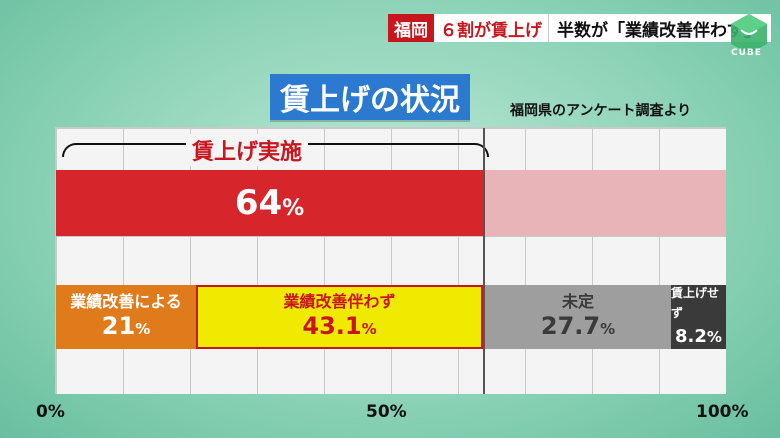 The height and width of the screenshot is (438, 780). I want to click on segment-value: 21%, so click(126, 325).